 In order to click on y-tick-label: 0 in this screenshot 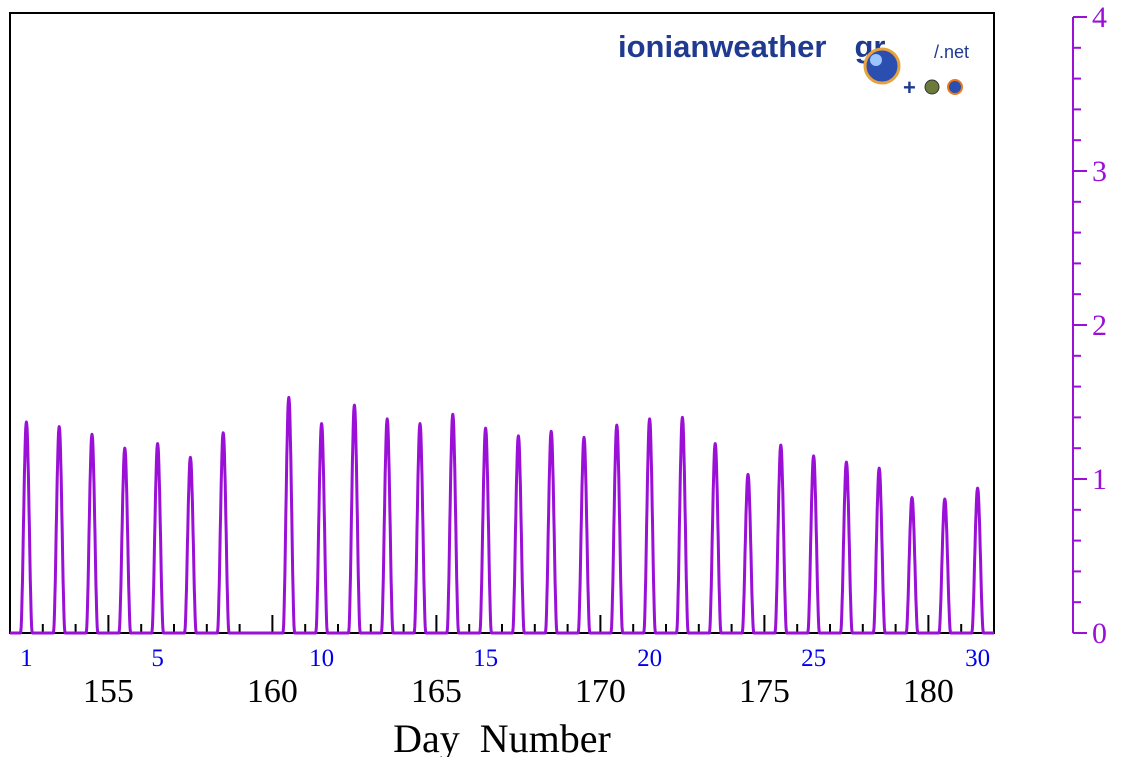, I will do `click(1099, 633)`.